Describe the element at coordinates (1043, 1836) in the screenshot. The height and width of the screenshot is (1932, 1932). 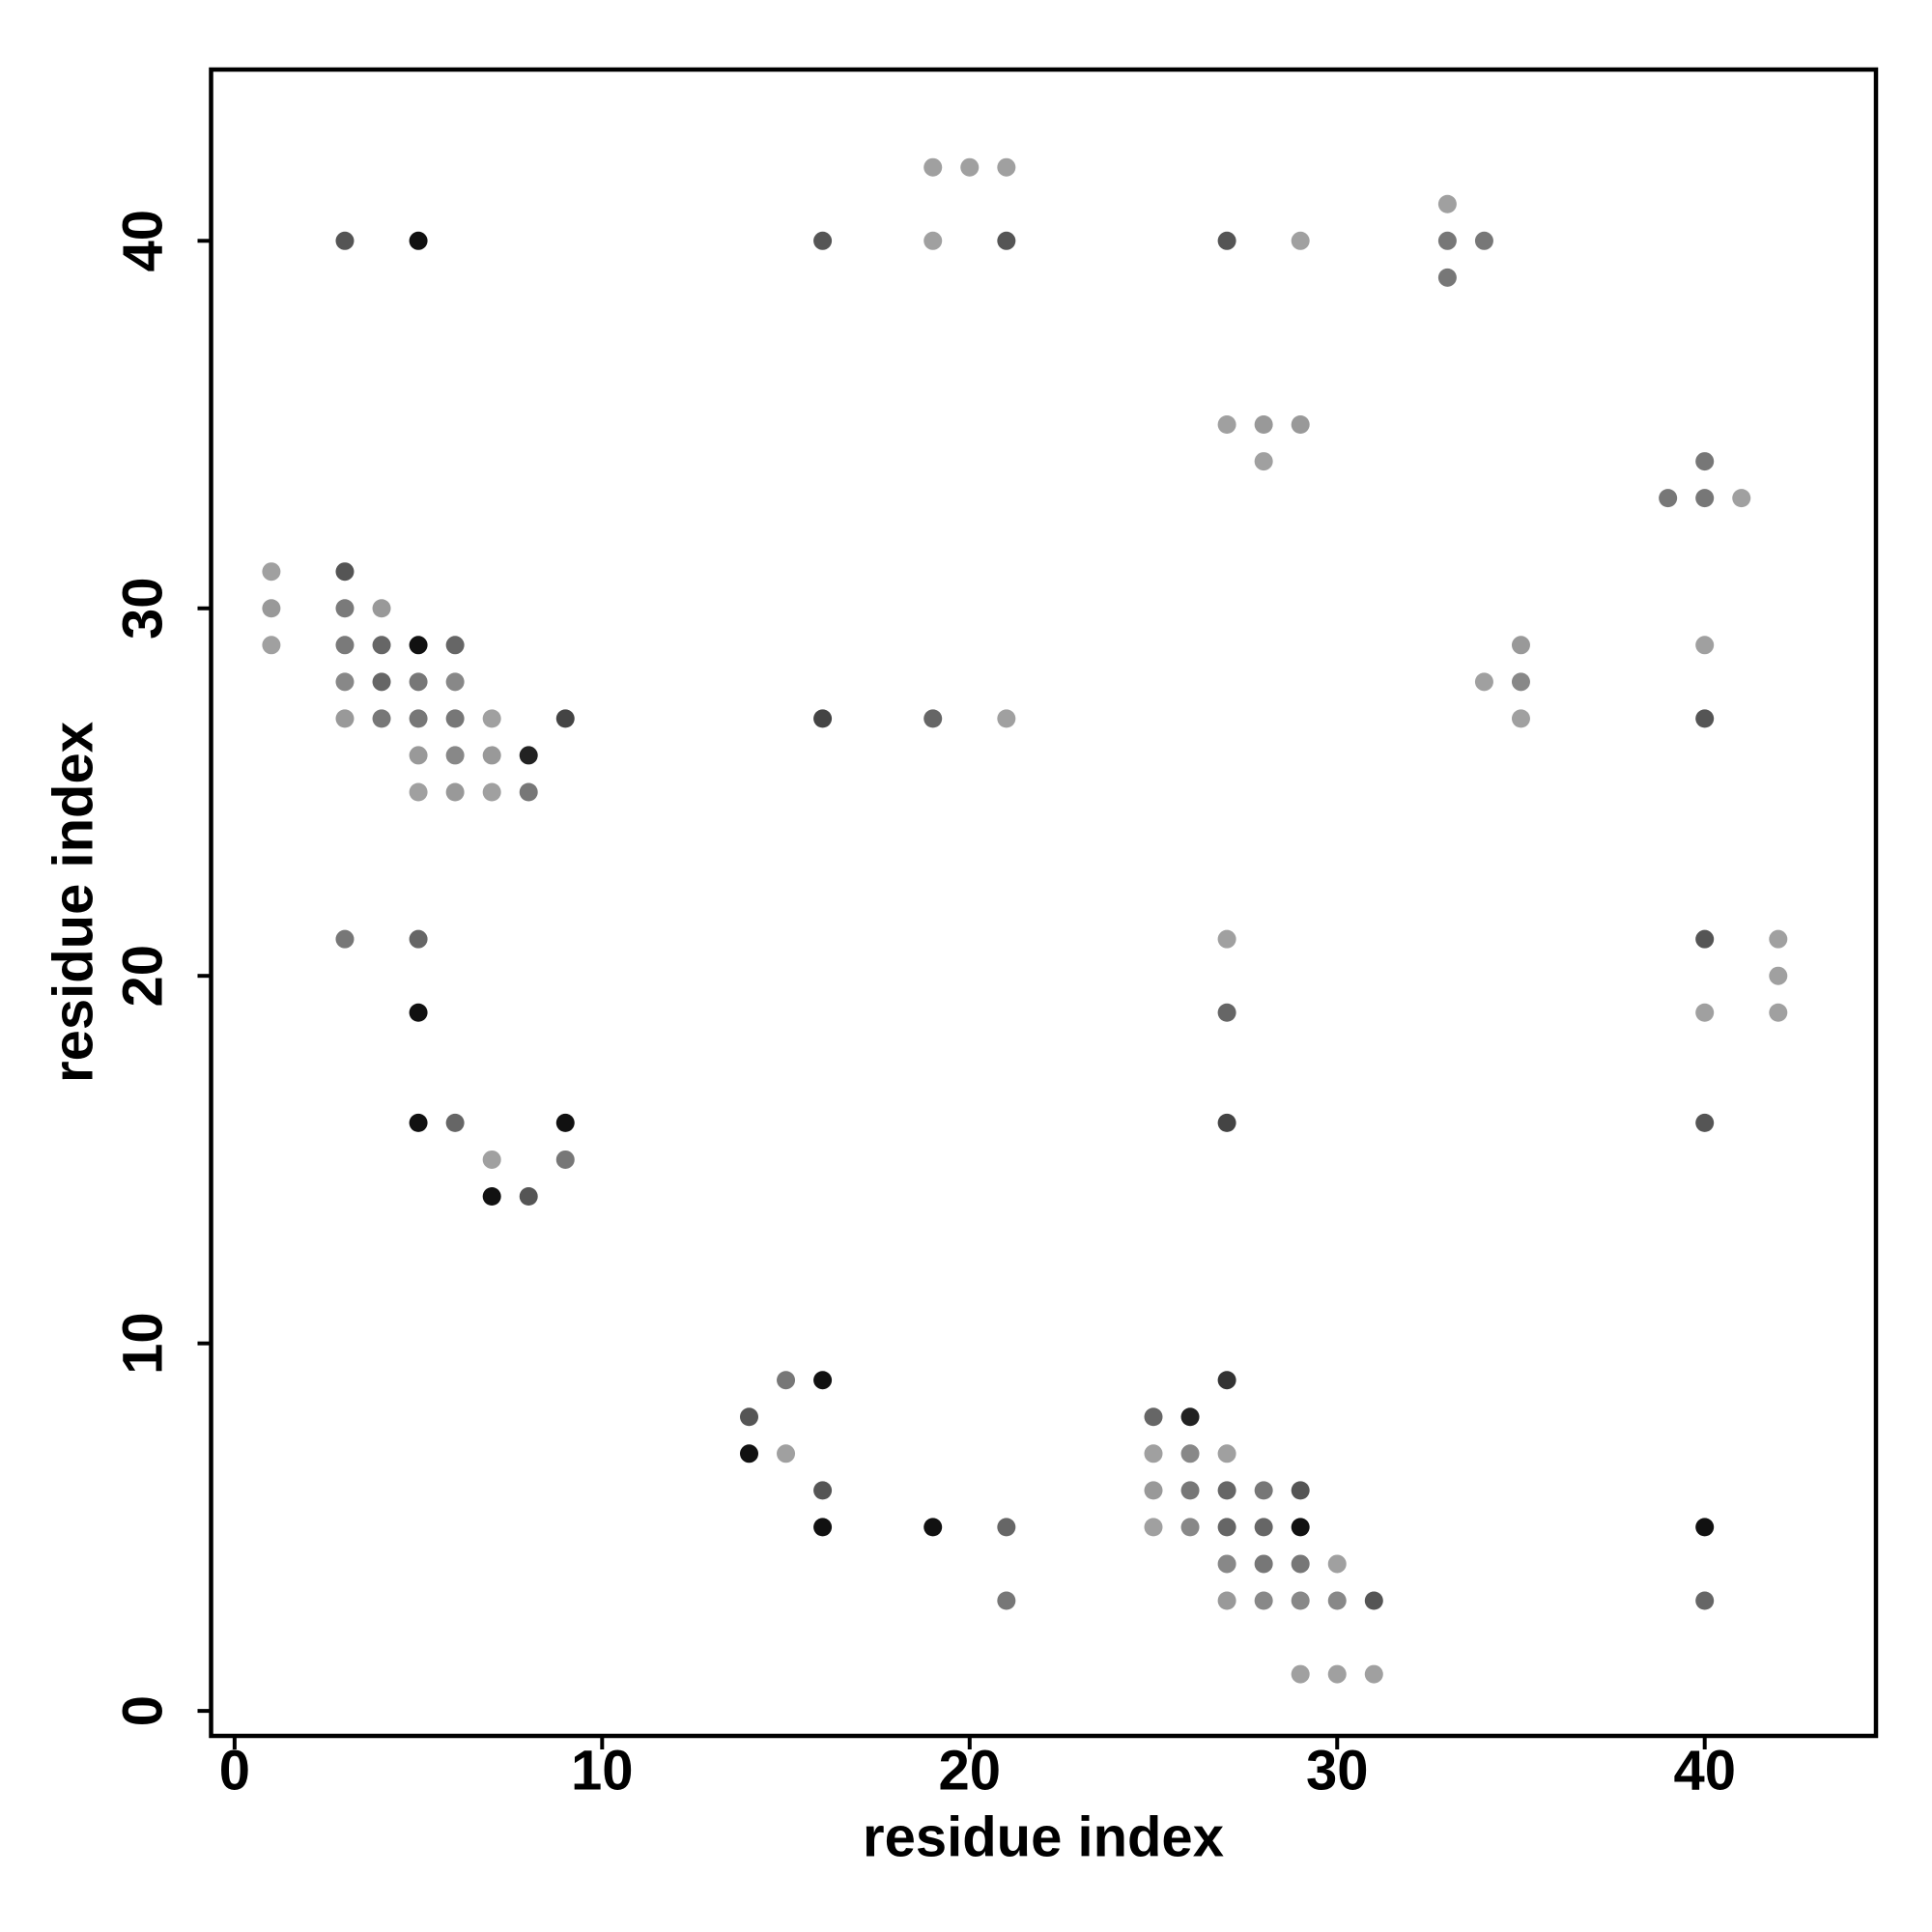
I see `x-axis-label: residue index` at that location.